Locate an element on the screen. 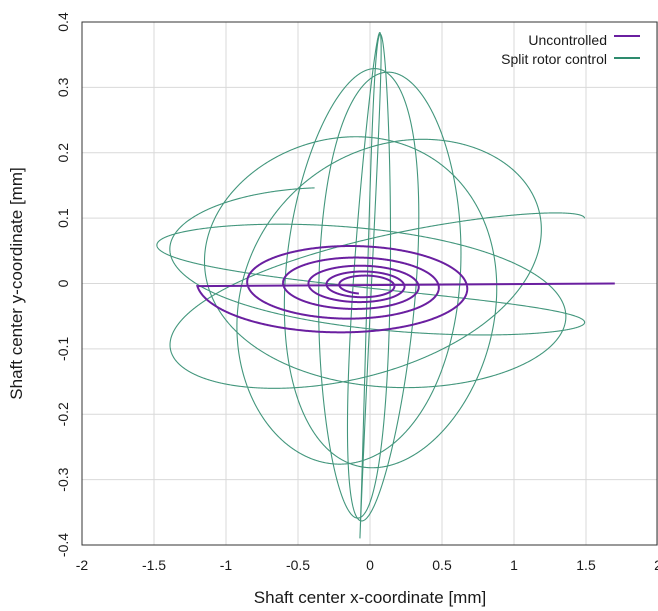 The width and height of the screenshot is (658, 611). y-tick-label: 0.1 is located at coordinates (63, 218).